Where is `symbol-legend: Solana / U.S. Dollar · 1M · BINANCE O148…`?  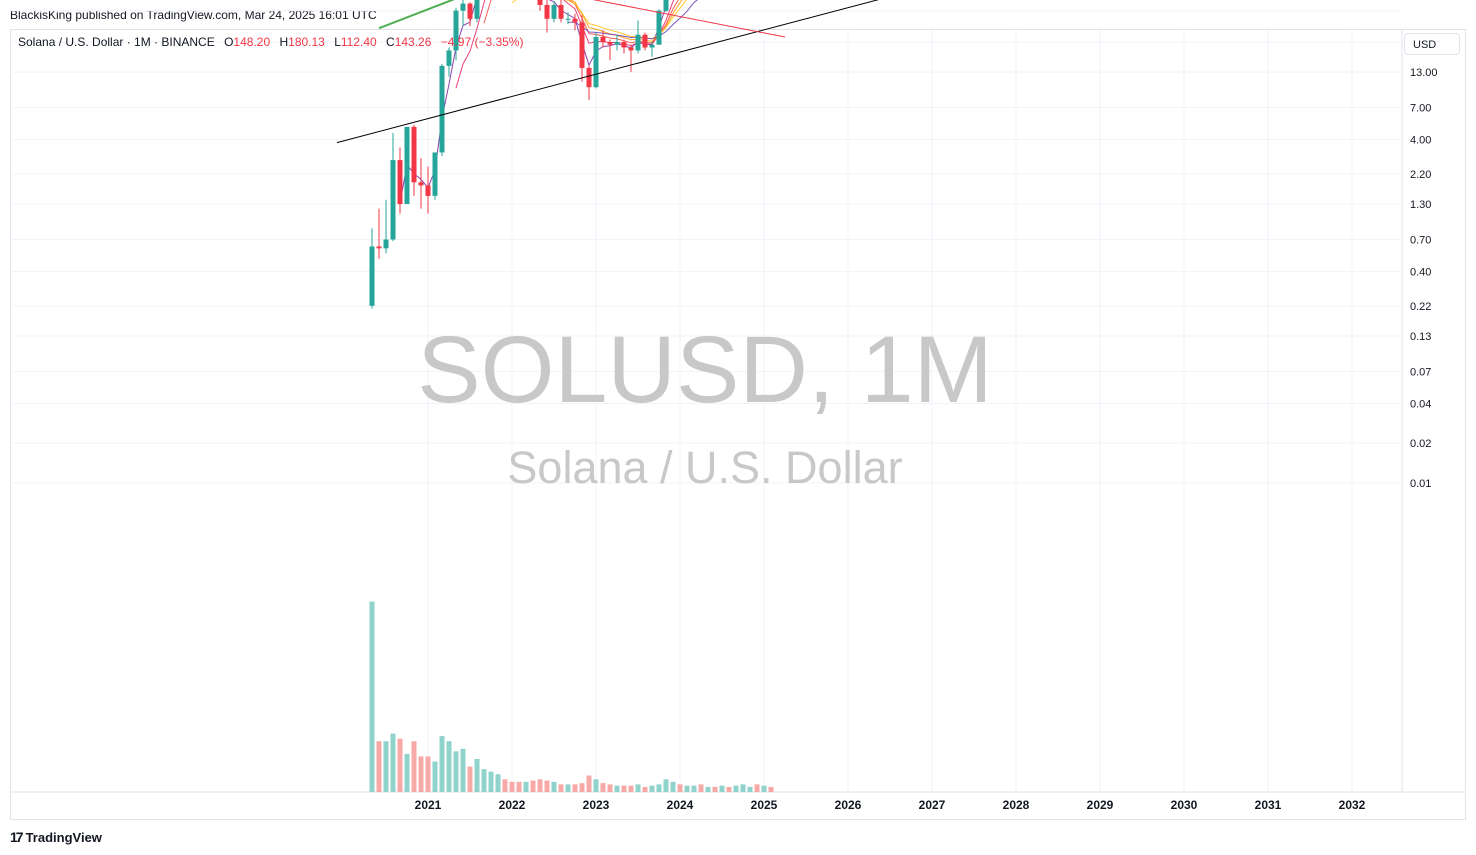
symbol-legend: Solana / U.S. Dollar · 1M · BINANCE O148… is located at coordinates (270, 42).